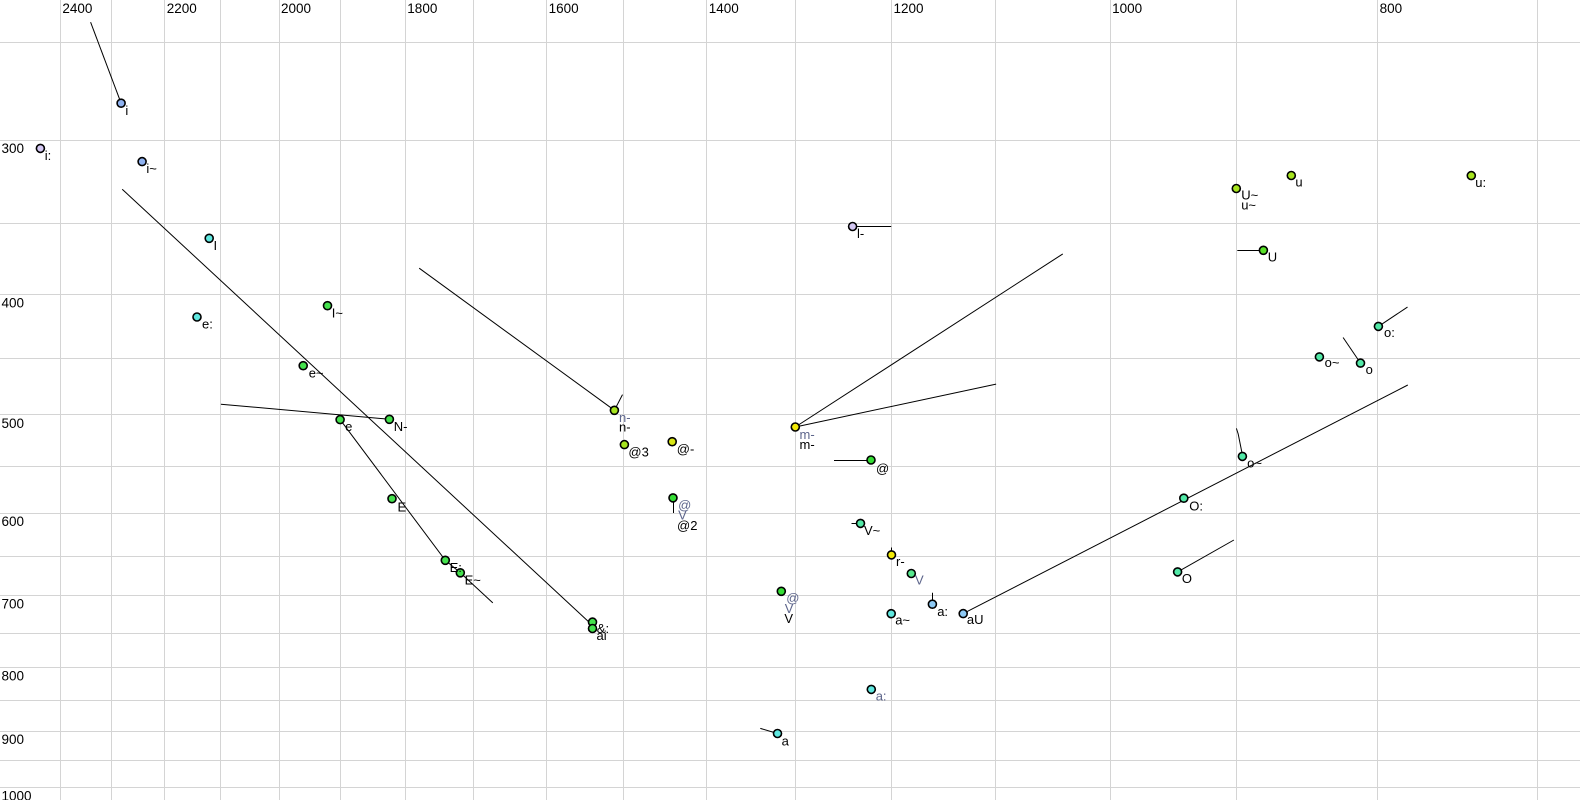 The width and height of the screenshot is (1580, 800). Describe the element at coordinates (1389, 332) in the screenshot. I see `svg-text: o:` at that location.